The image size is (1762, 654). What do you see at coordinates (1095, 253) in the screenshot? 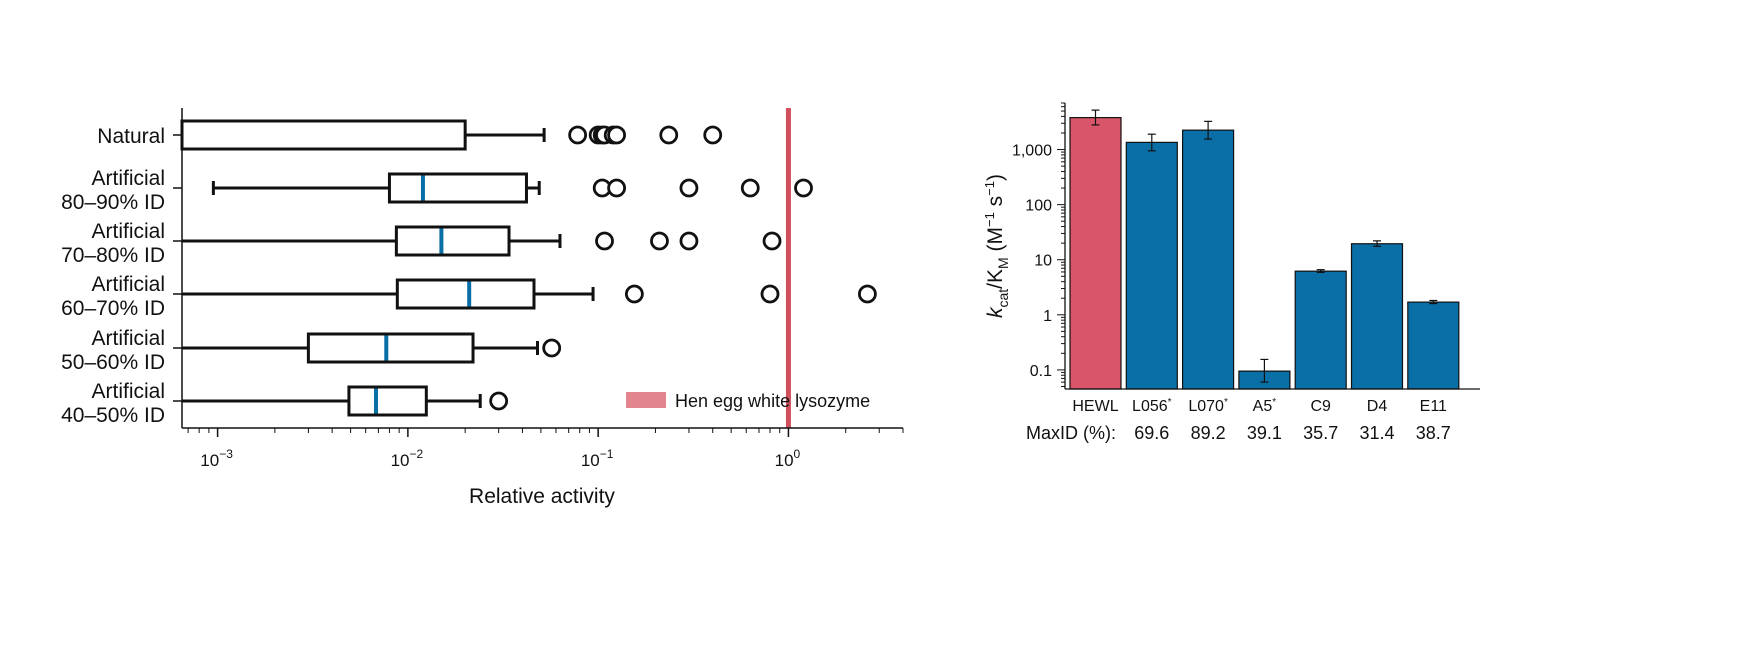
I see `bar-hewl` at bounding box center [1095, 253].